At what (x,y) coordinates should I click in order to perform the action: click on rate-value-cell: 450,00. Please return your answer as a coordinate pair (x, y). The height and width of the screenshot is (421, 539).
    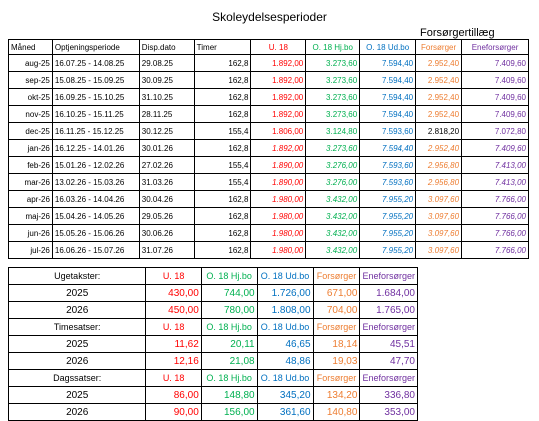
    Looking at the image, I should click on (173, 310).